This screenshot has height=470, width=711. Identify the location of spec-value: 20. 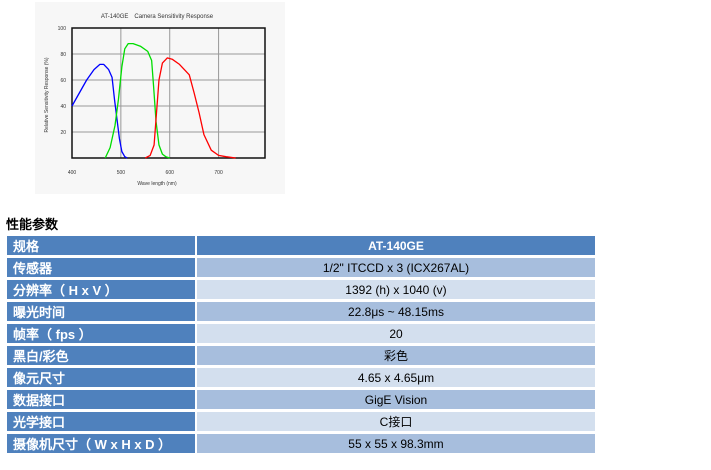
(396, 333).